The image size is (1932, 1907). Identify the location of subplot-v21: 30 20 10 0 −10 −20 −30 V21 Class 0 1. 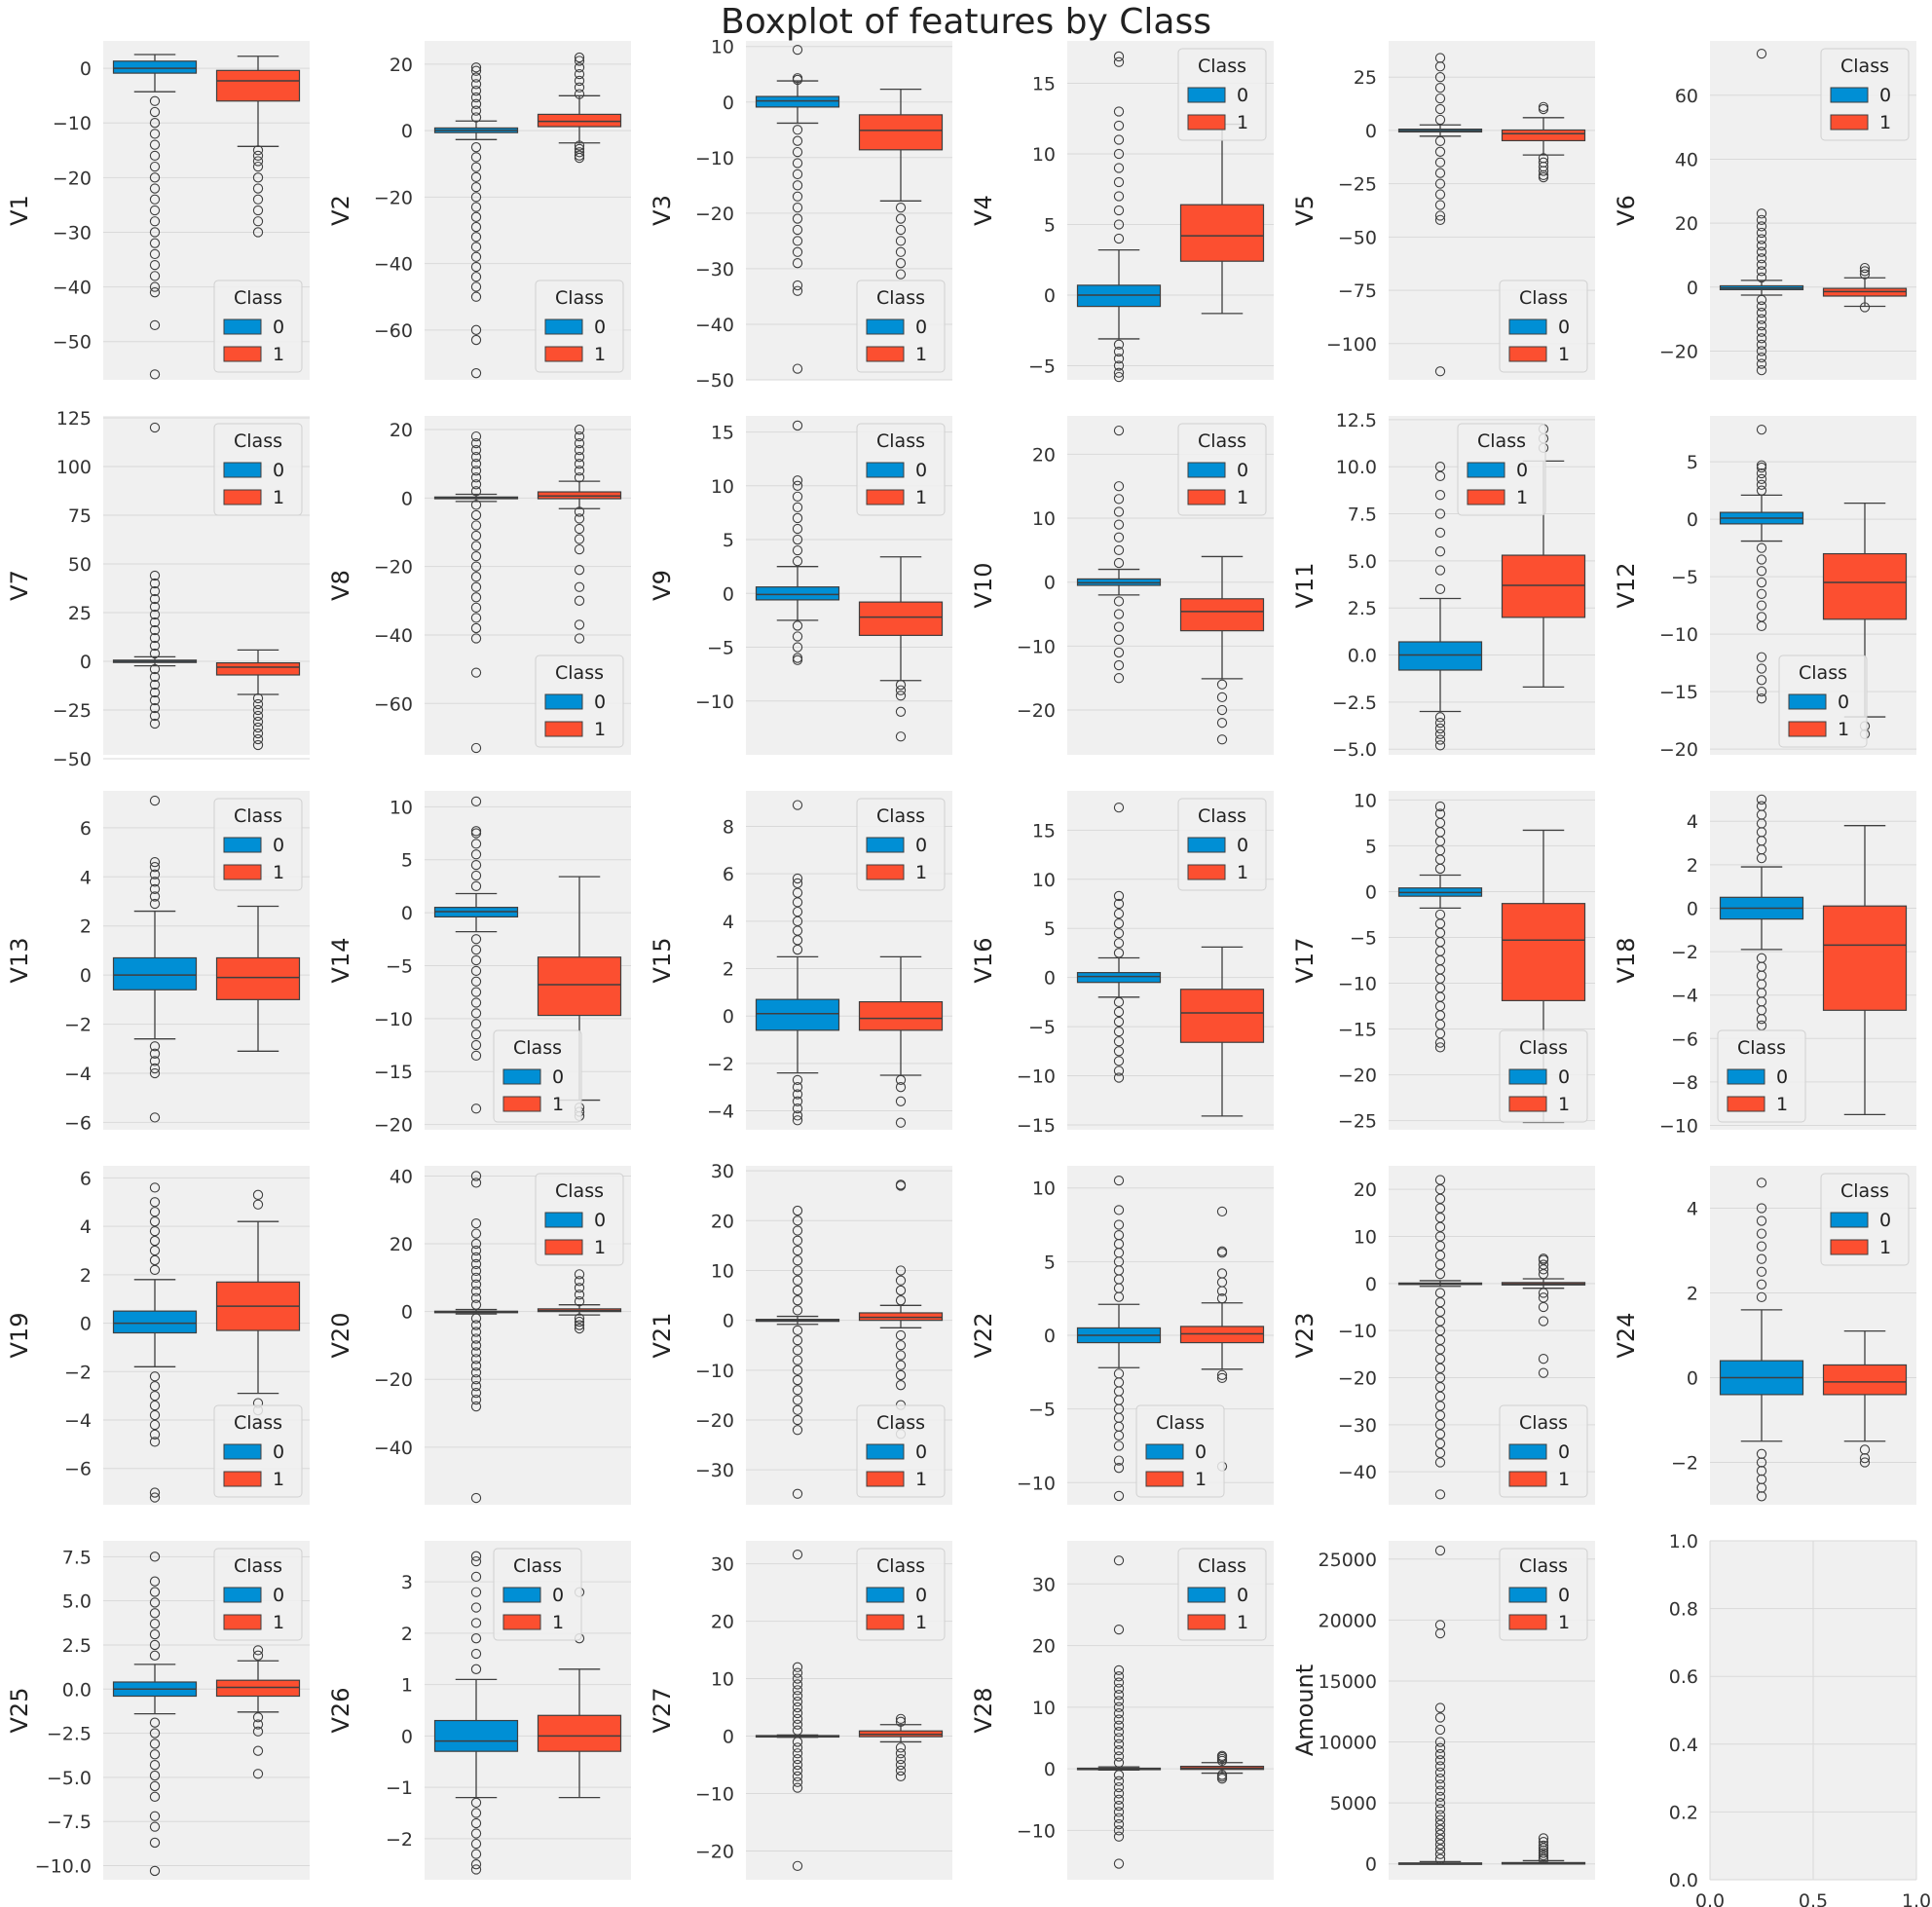
(800, 1333).